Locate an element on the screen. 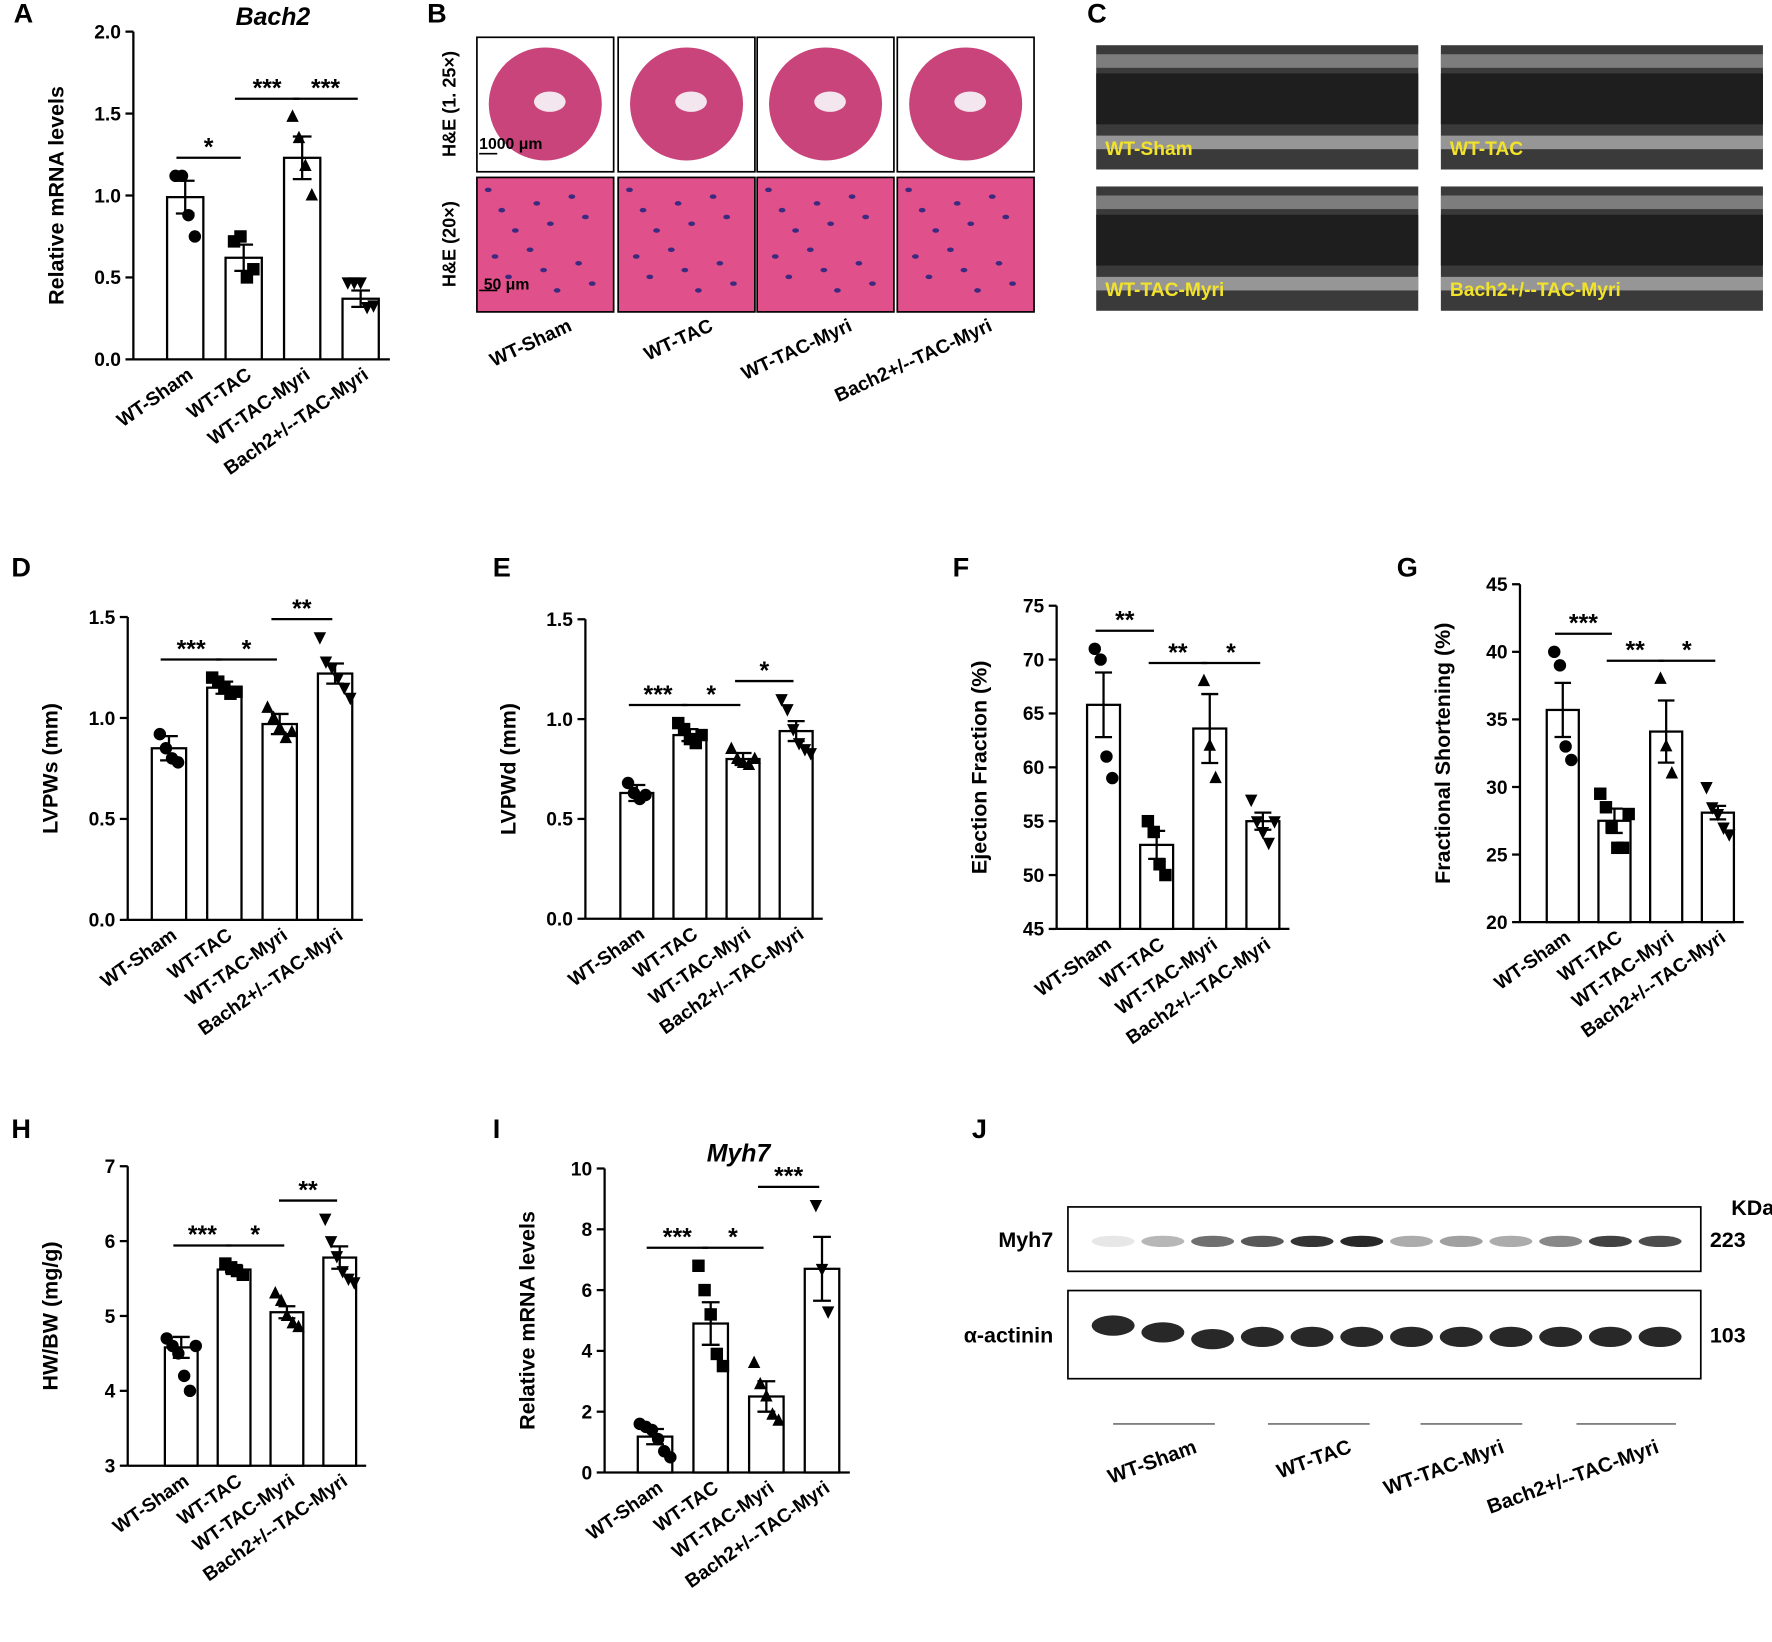  y-tick-label: 1.5 is located at coordinates (107, 114).